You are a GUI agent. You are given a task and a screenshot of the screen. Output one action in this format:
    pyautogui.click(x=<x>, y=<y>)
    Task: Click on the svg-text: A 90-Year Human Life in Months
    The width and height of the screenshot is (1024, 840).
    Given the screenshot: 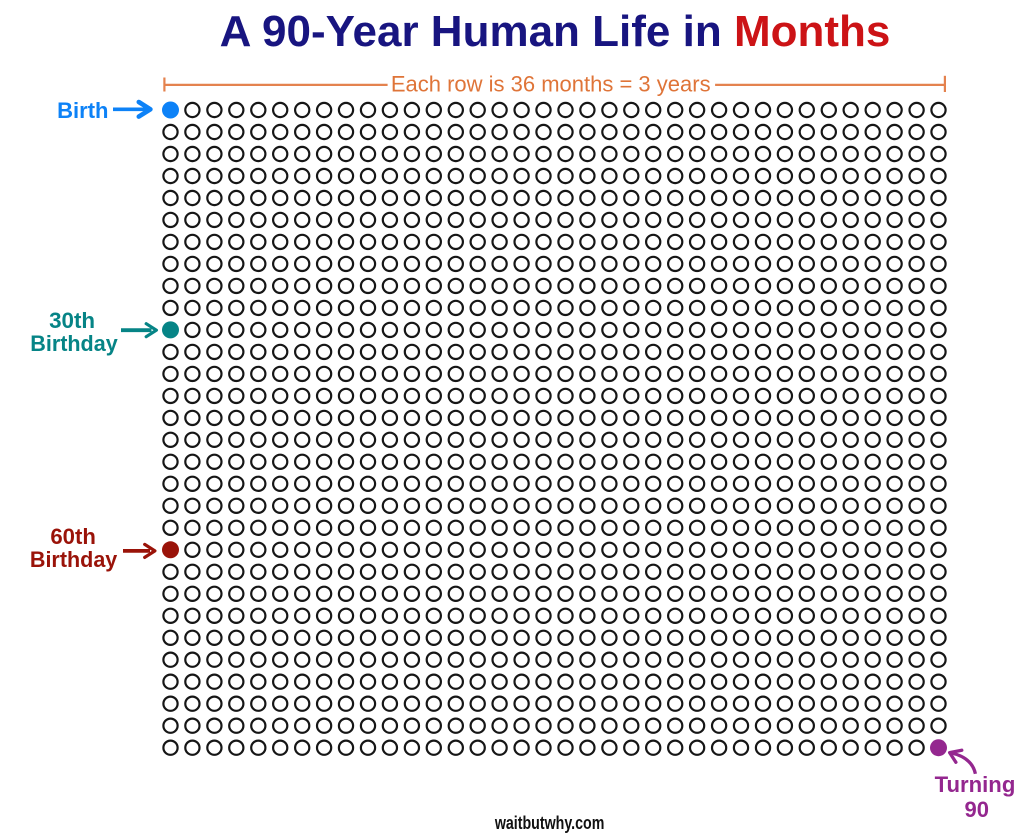 What is the action you would take?
    pyautogui.click(x=555, y=31)
    